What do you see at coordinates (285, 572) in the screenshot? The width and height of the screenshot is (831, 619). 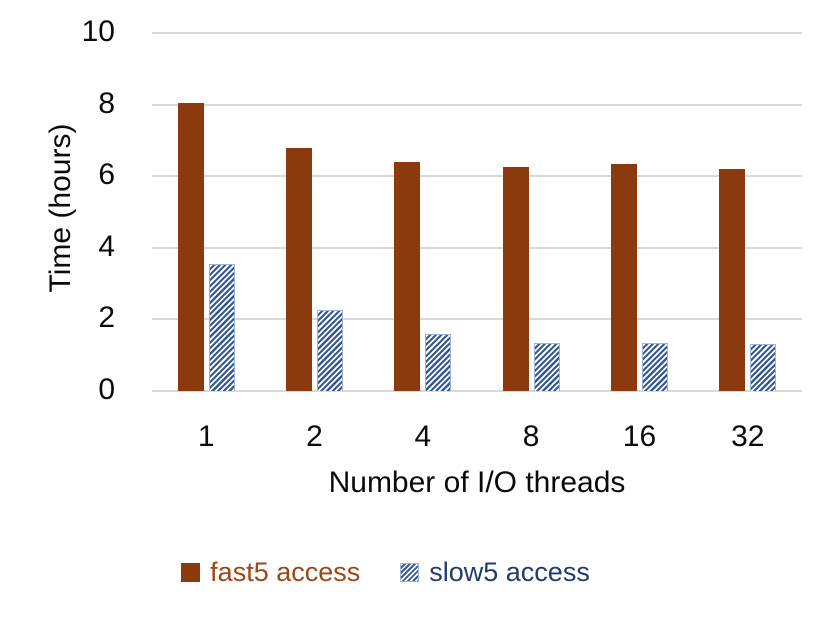 I see `legend-label-fast5-access: fast5 access` at bounding box center [285, 572].